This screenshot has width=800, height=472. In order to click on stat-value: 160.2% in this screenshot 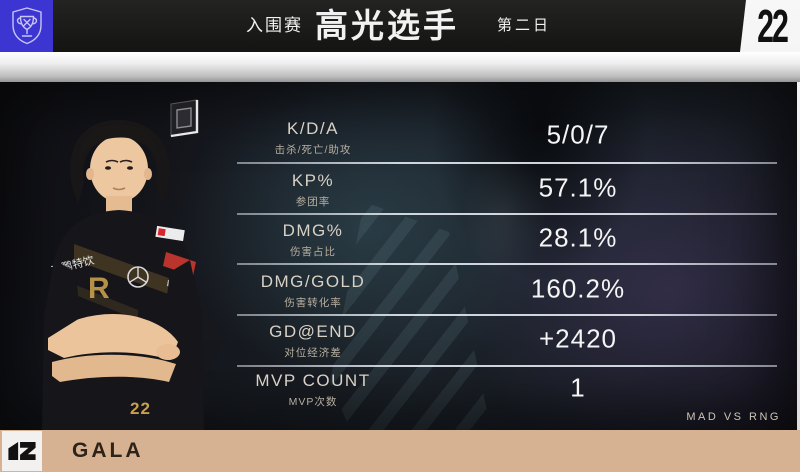, I will do `click(578, 288)`.